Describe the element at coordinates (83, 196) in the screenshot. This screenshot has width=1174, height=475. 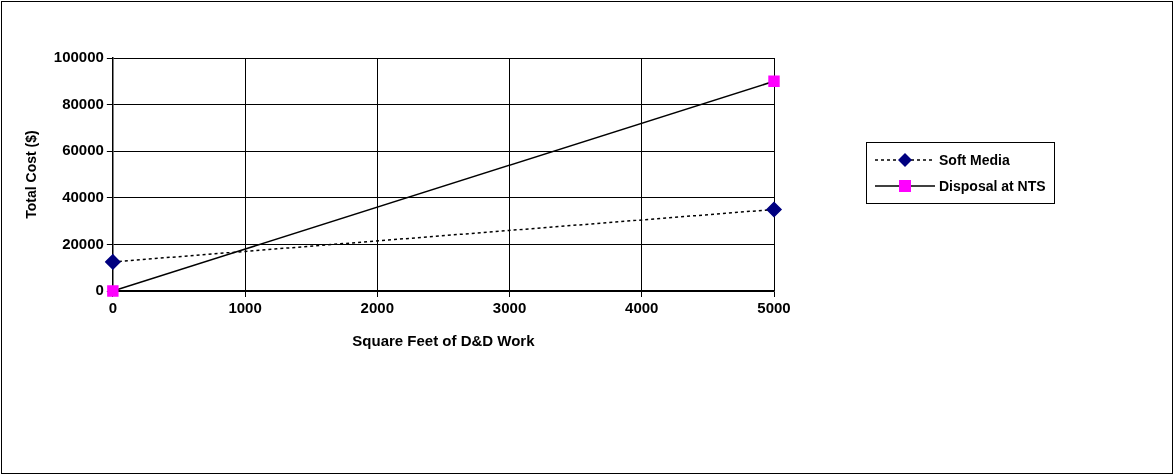
I see `y-tick-label: 40000` at that location.